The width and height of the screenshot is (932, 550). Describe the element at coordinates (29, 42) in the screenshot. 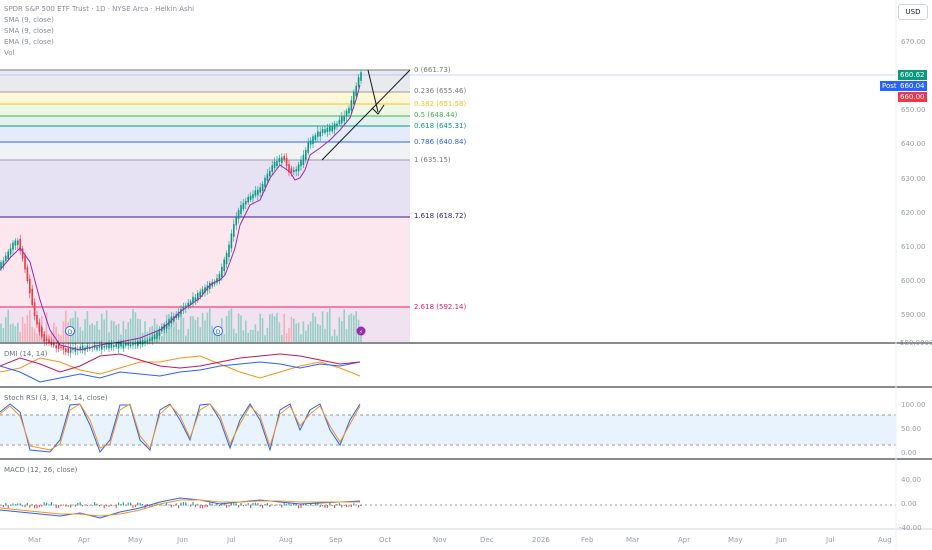

I see `legend-ema: EMA (9, close)` at that location.